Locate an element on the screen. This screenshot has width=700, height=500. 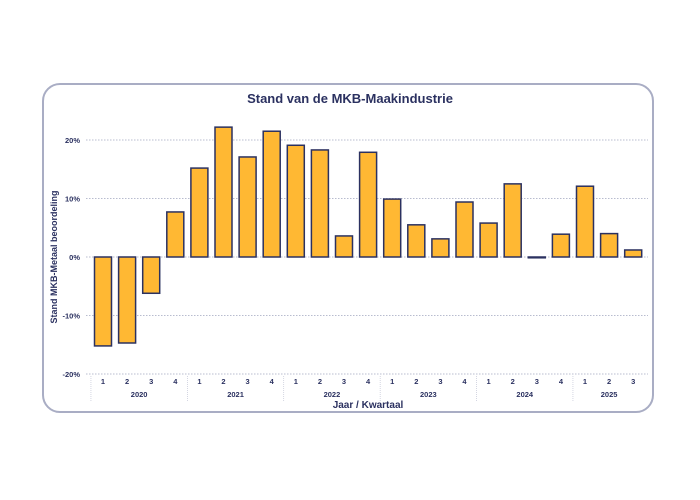
x-group-label: 2022 is located at coordinates (332, 394).